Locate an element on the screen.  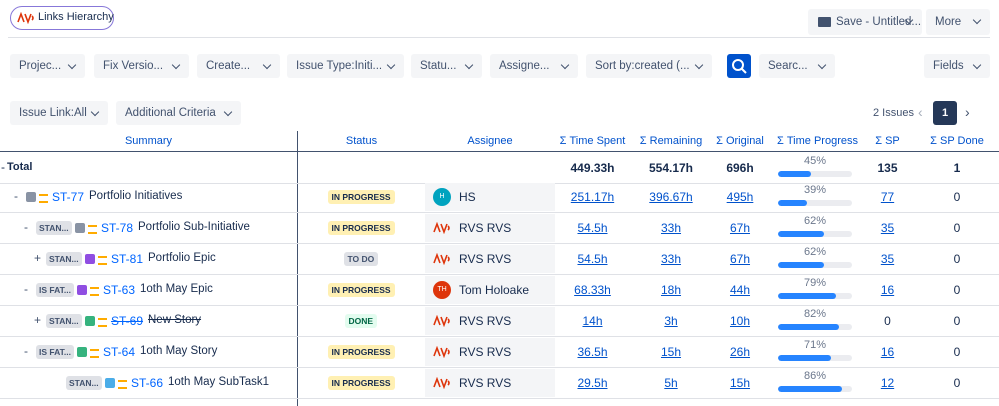
issue-key: ST-66 is located at coordinates (147, 383).